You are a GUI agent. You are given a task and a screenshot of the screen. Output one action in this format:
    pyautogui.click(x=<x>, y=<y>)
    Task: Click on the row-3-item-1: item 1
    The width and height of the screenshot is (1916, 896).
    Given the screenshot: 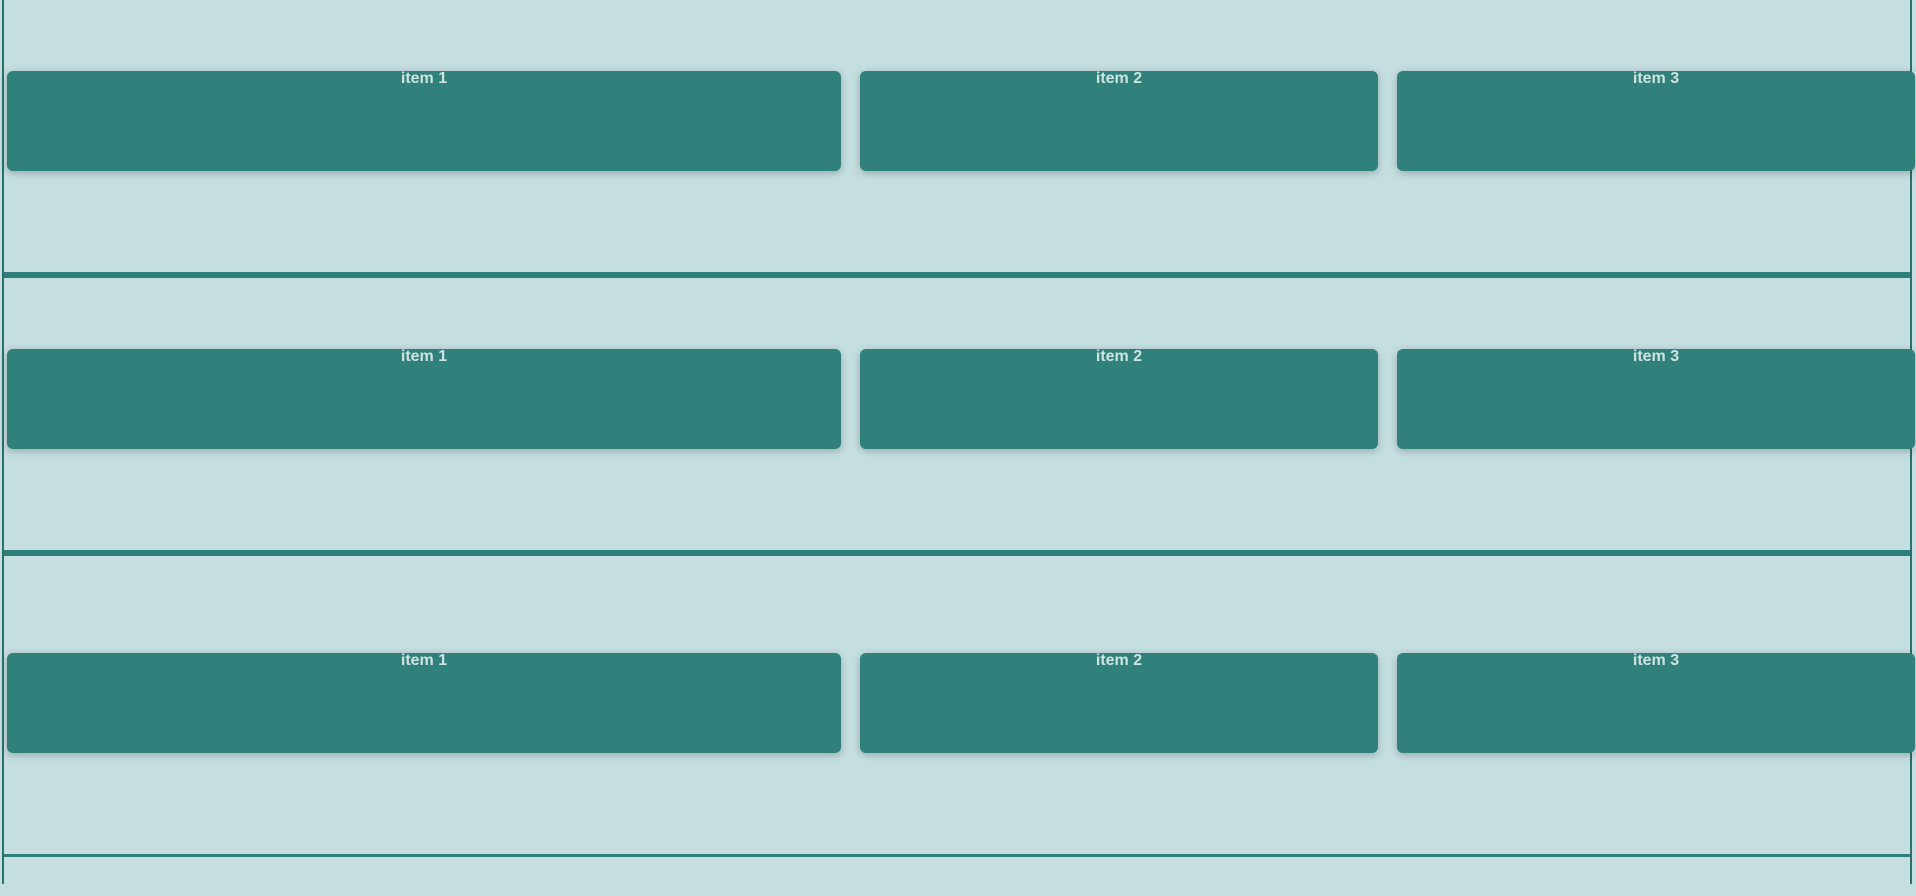 What is the action you would take?
    pyautogui.click(x=424, y=703)
    